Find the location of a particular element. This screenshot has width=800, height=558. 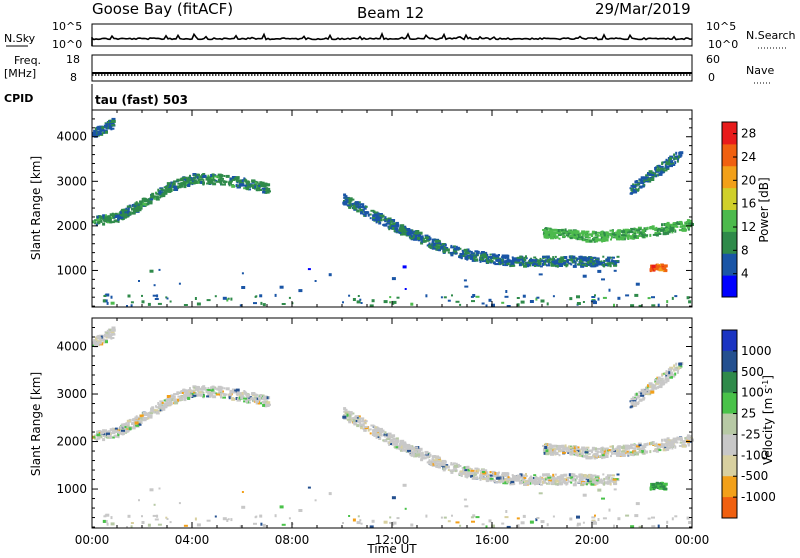

power-ylabel: Slant Range [km] is located at coordinates (36, 208).